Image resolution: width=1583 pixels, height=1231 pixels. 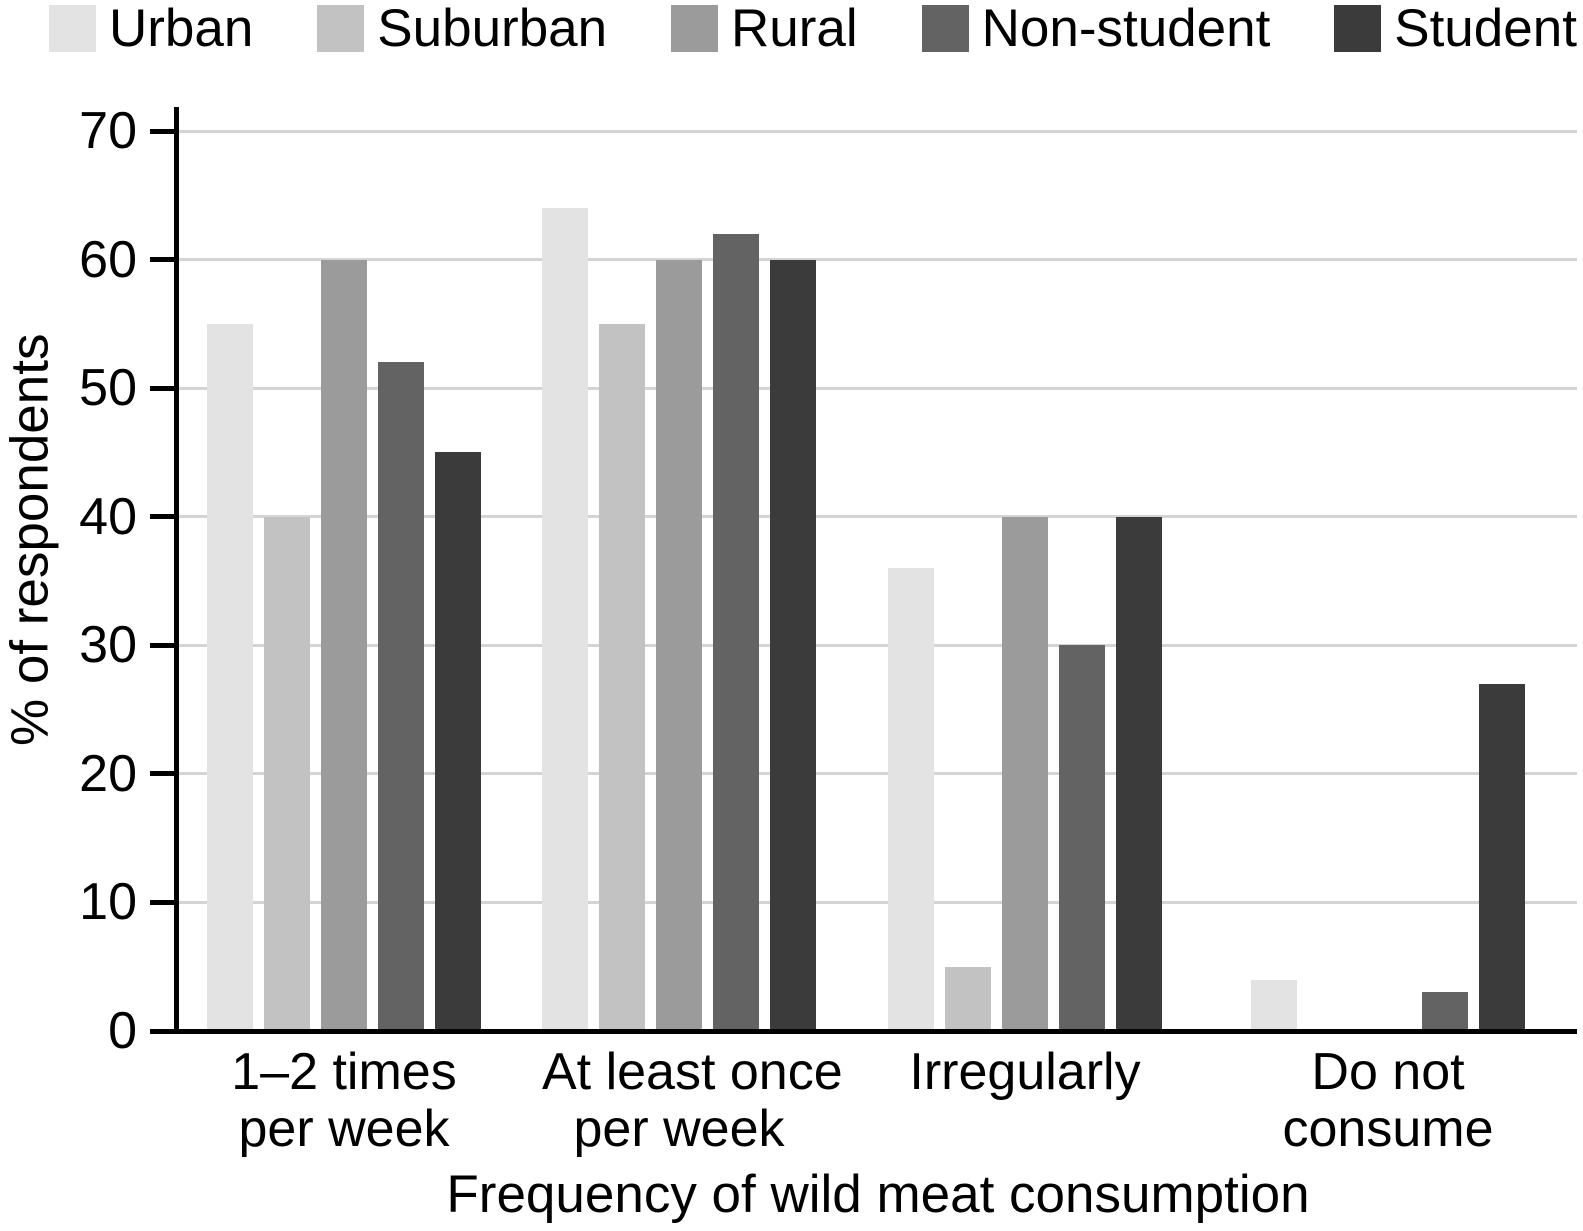 I want to click on y-tick-label-60: 60, so click(x=108, y=259).